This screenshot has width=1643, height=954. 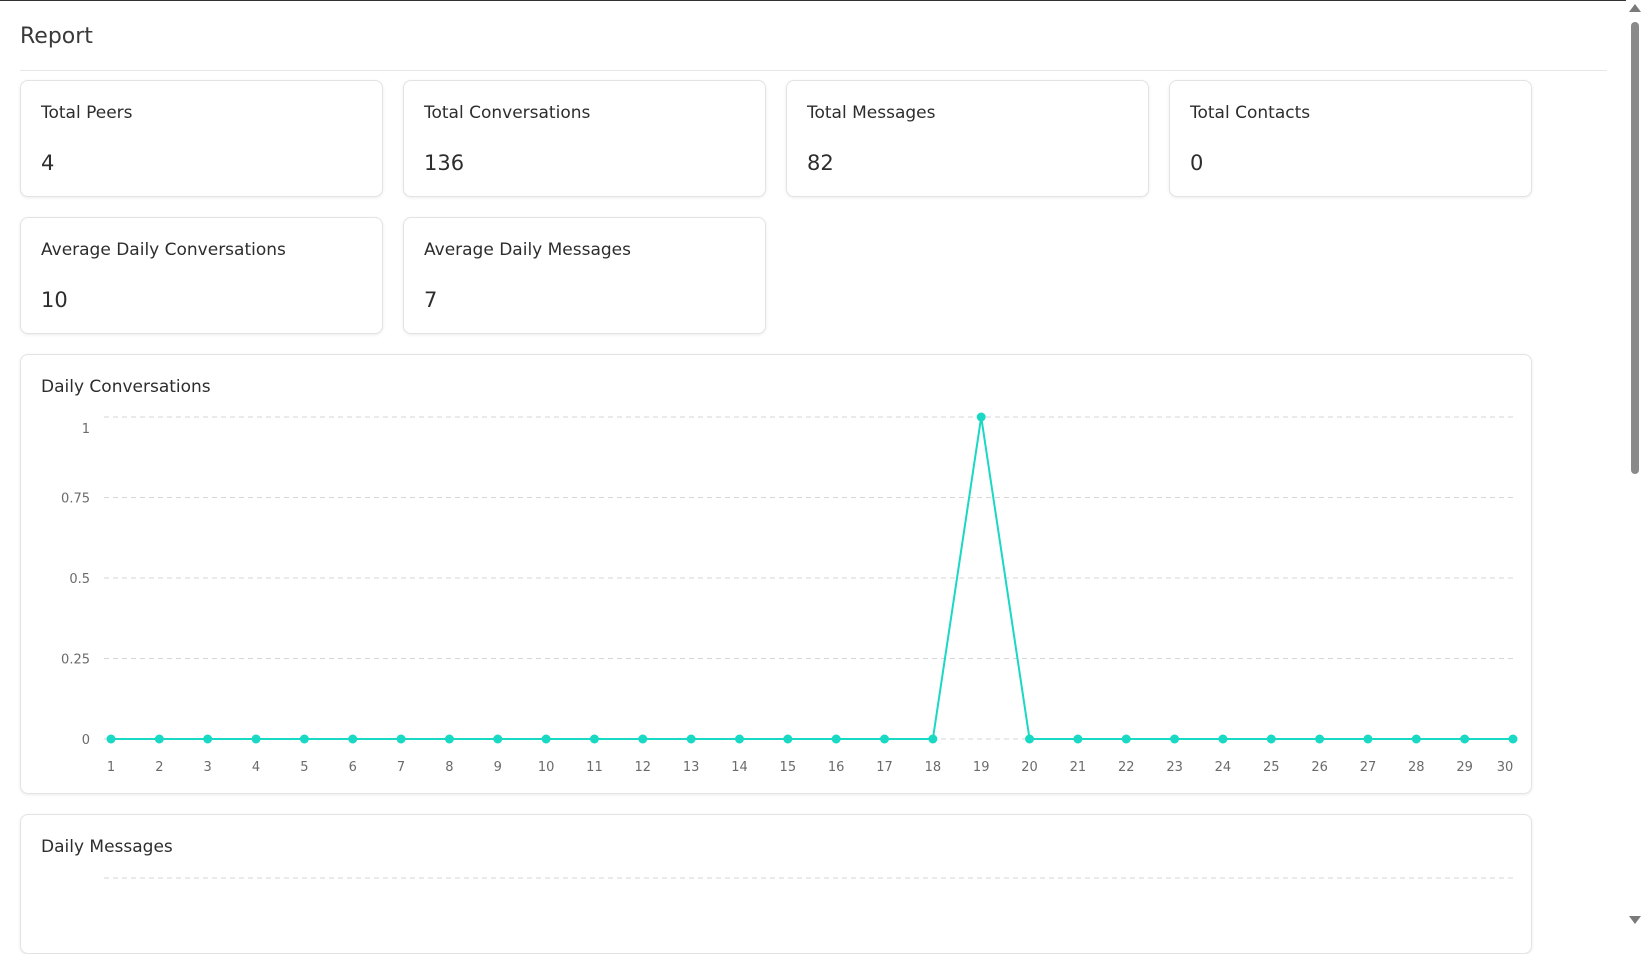 What do you see at coordinates (111, 767) in the screenshot?
I see `x-tick-label: 1` at bounding box center [111, 767].